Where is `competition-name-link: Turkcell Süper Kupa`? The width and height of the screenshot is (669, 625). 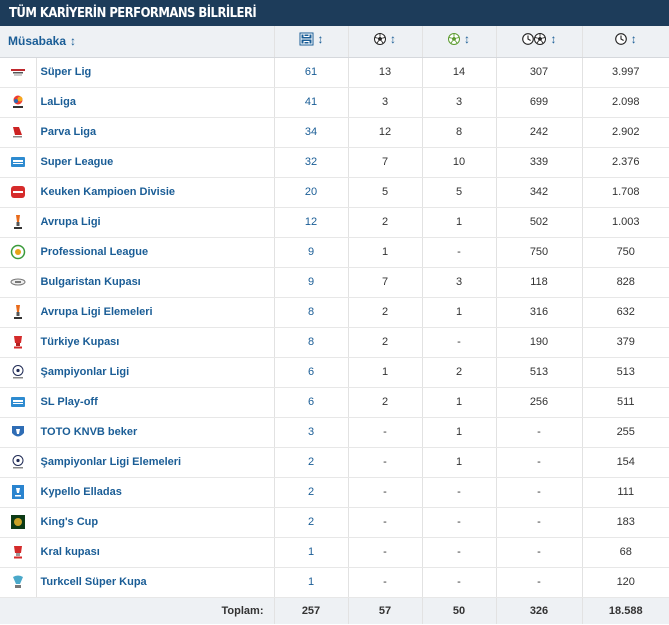
competition-name-link: Turkcell Süper Kupa is located at coordinates (154, 582).